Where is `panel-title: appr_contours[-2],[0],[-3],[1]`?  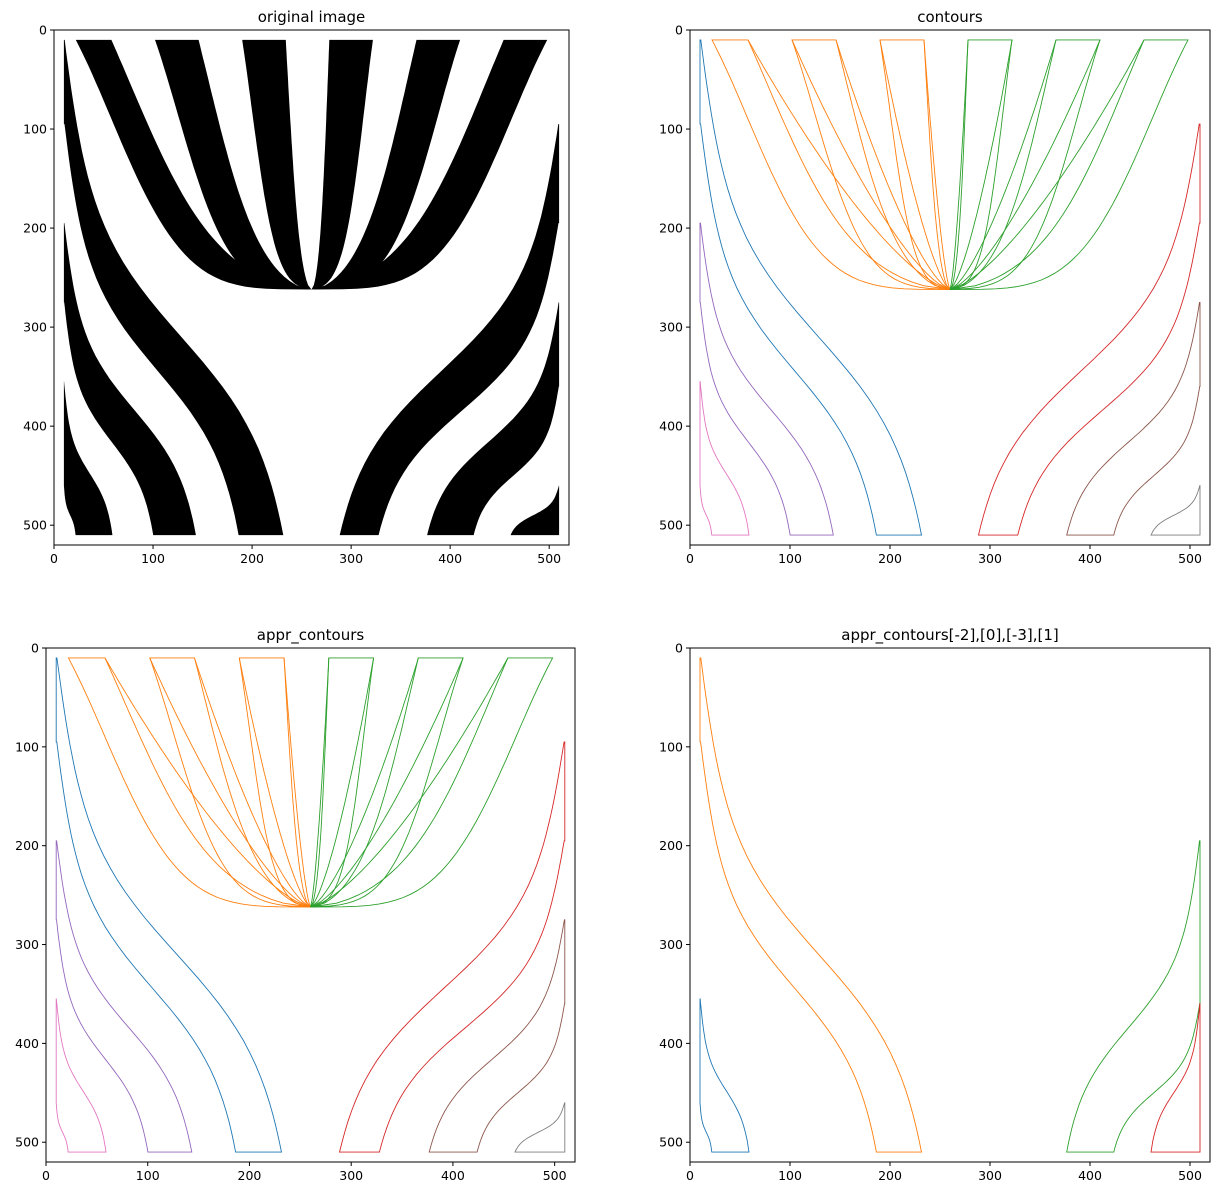
panel-title: appr_contours[-2],[0],[-3],[1] is located at coordinates (950, 635).